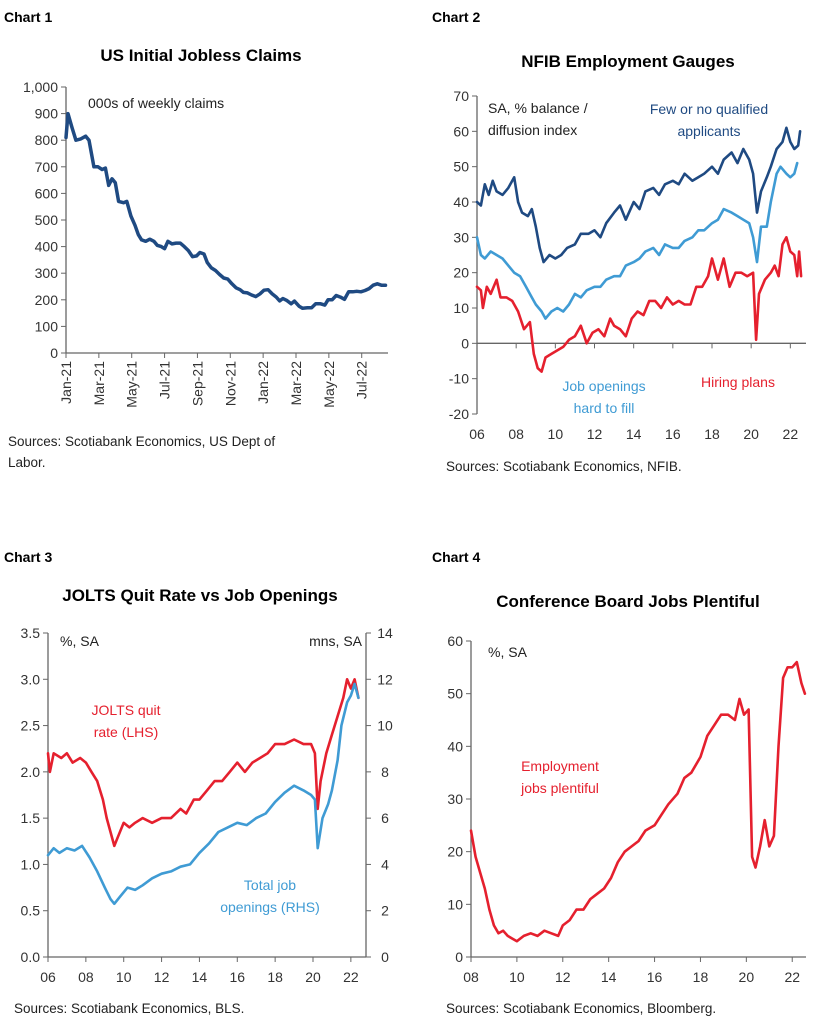 Image resolution: width=828 pixels, height=1023 pixels. I want to click on chart-label: Chart 4, so click(456, 557).